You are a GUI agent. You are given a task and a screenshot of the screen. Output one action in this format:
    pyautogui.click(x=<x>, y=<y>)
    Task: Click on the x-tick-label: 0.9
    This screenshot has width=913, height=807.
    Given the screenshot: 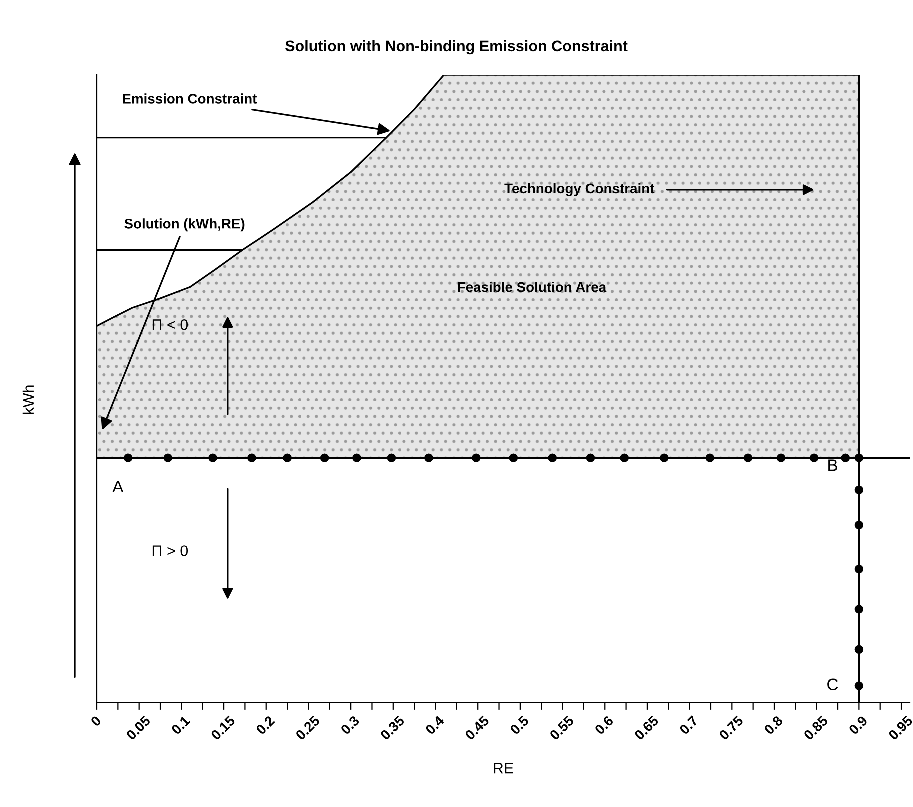 What is the action you would take?
    pyautogui.click(x=858, y=725)
    